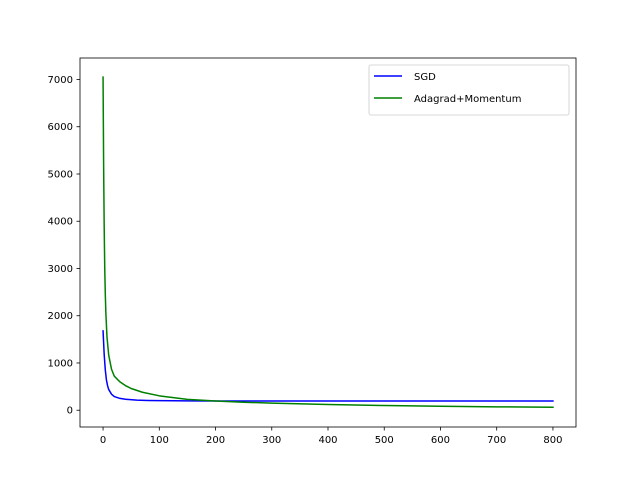  I want to click on x-tick-label: 600, so click(440, 440).